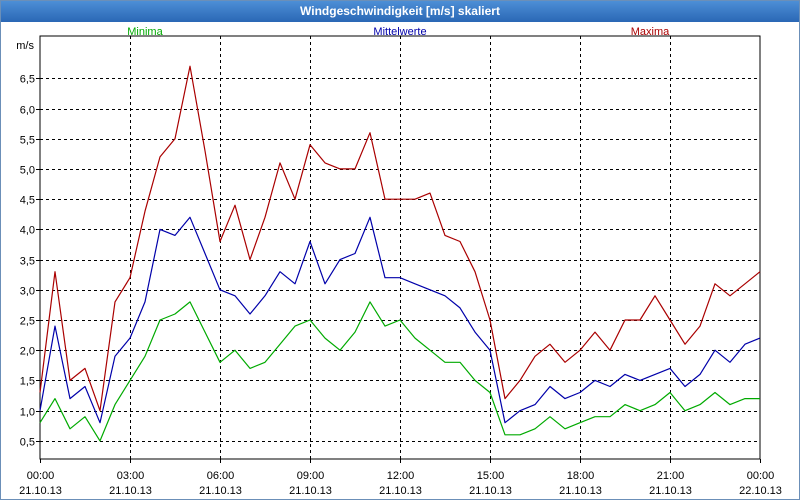 The height and width of the screenshot is (500, 800). Describe the element at coordinates (25, 46) in the screenshot. I see `y-axis-unit-label: m/s` at that location.